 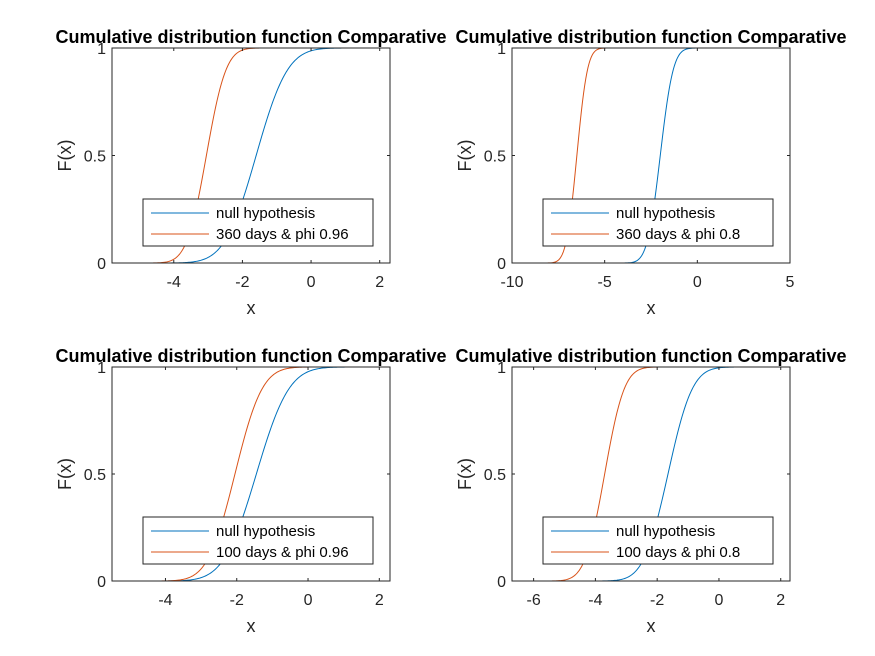 What do you see at coordinates (534, 600) in the screenshot?
I see `x-tick-label: -6` at bounding box center [534, 600].